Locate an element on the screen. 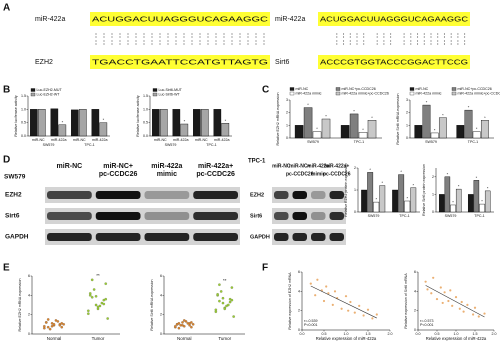 The height and width of the screenshot is (355, 500). y-tick-label: 4 is located at coordinates (415, 291).